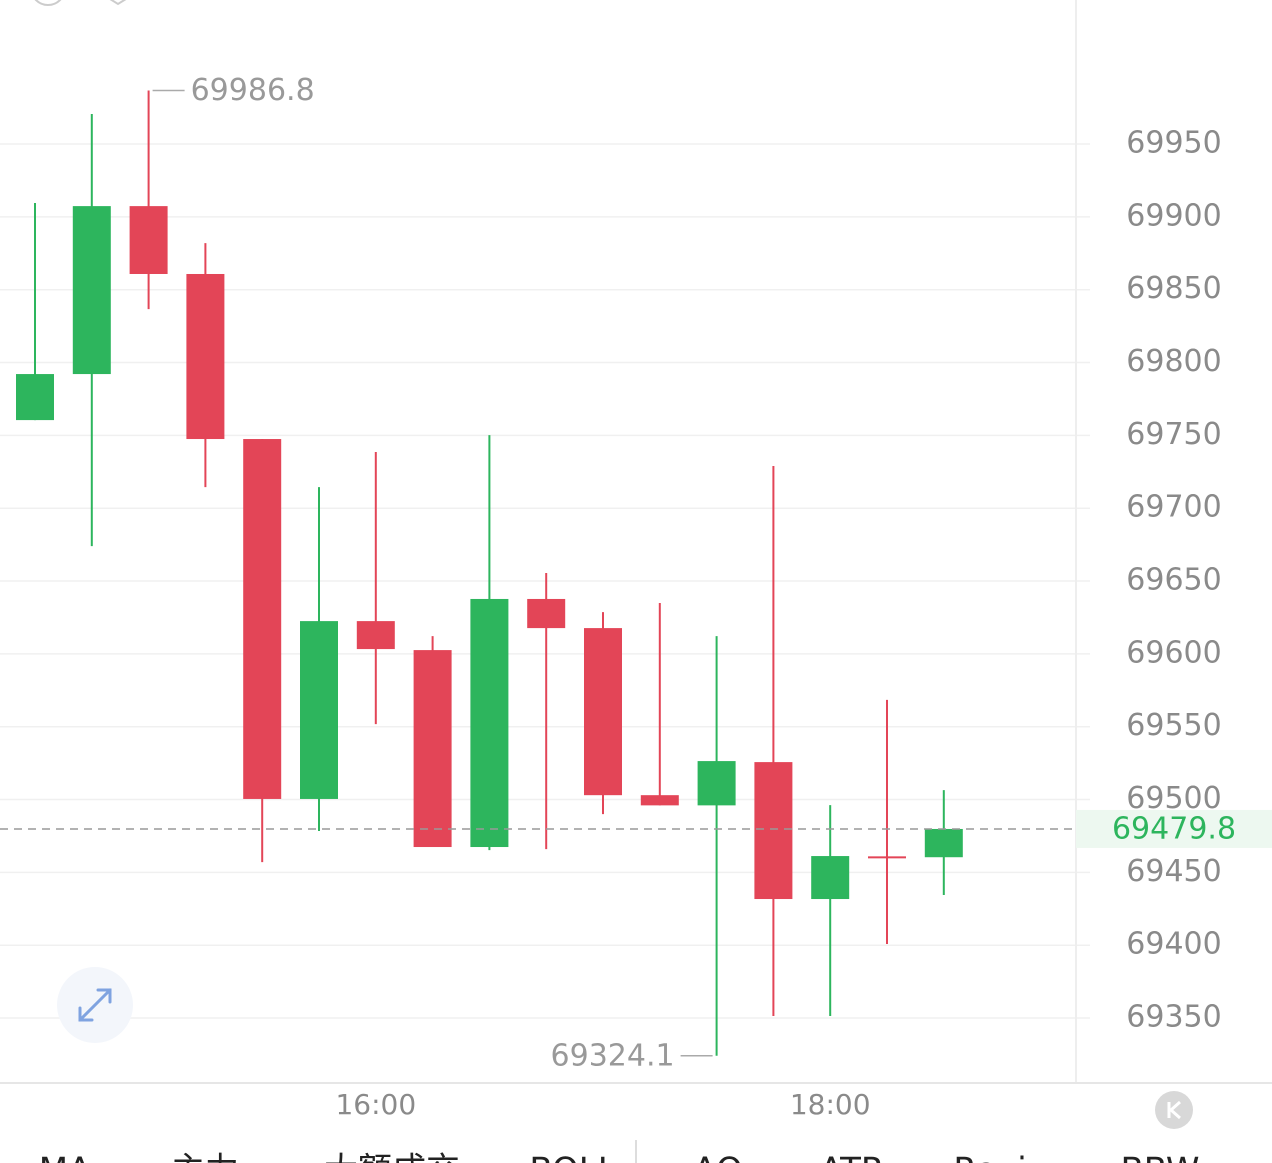 The width and height of the screenshot is (1272, 1163). What do you see at coordinates (65, 1157) in the screenshot?
I see `indicator-tab: MA` at bounding box center [65, 1157].